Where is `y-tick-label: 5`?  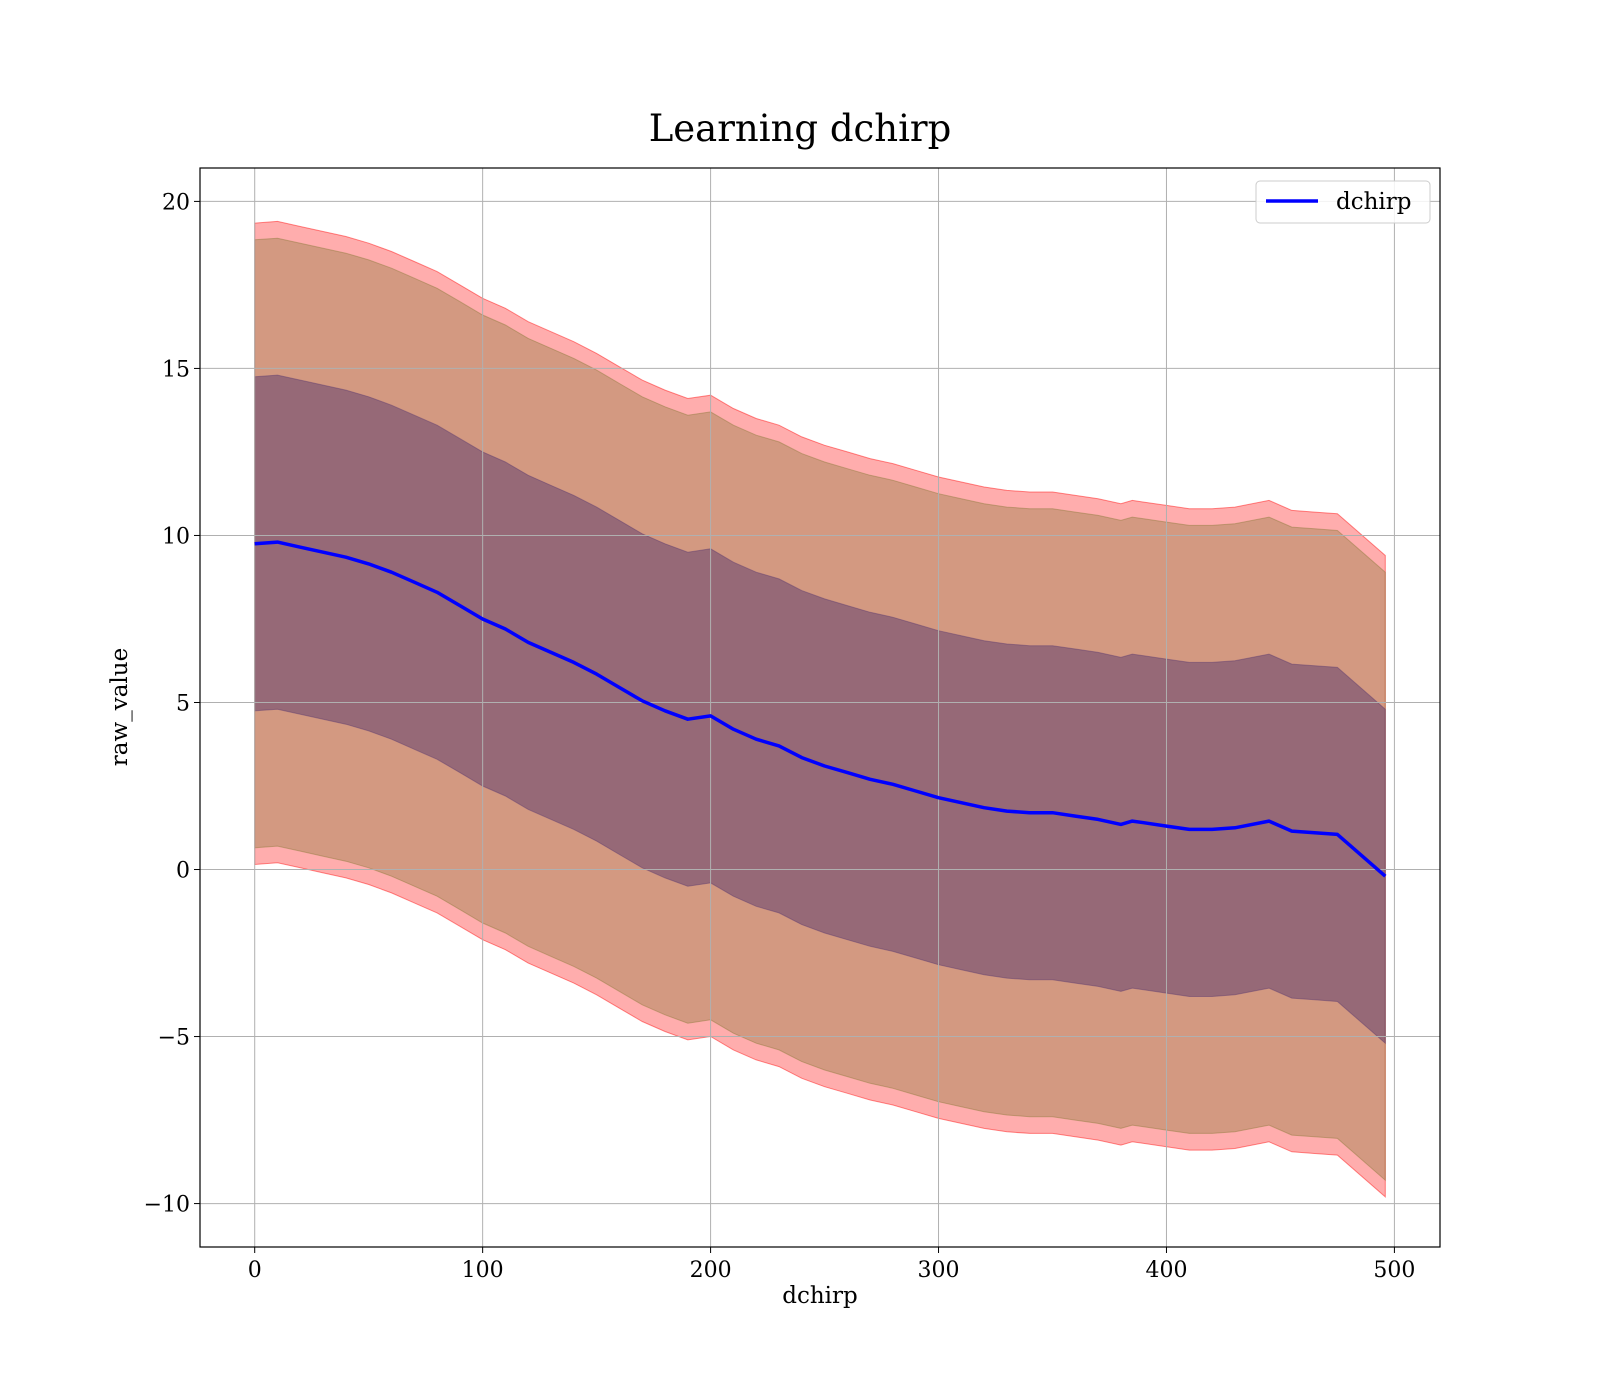
y-tick-label: 5 is located at coordinates (183, 703).